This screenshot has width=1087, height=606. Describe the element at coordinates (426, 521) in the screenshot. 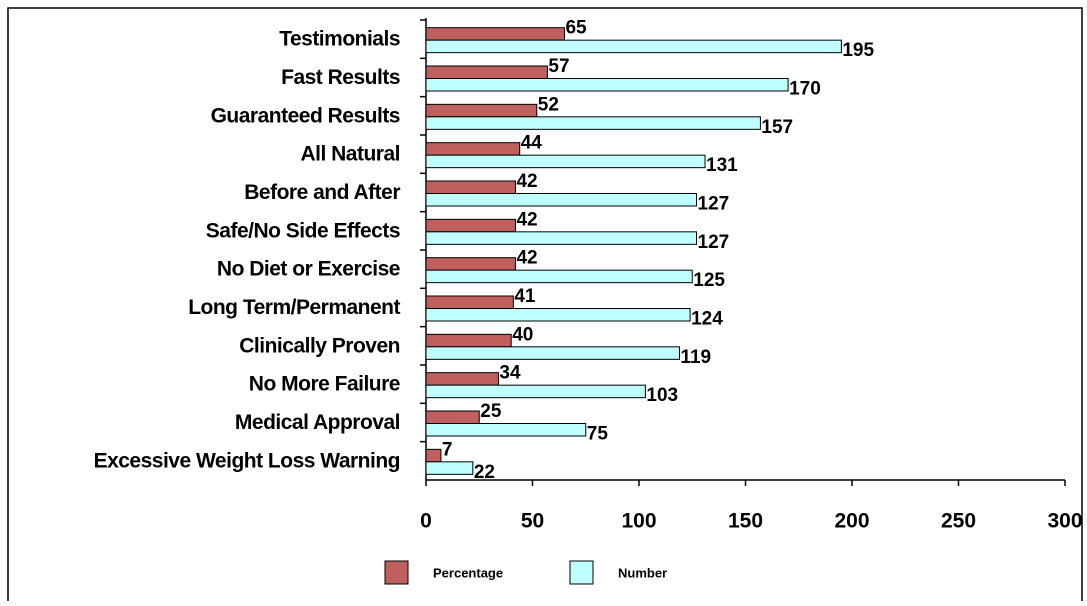

I see `x-tick-label: 0` at that location.